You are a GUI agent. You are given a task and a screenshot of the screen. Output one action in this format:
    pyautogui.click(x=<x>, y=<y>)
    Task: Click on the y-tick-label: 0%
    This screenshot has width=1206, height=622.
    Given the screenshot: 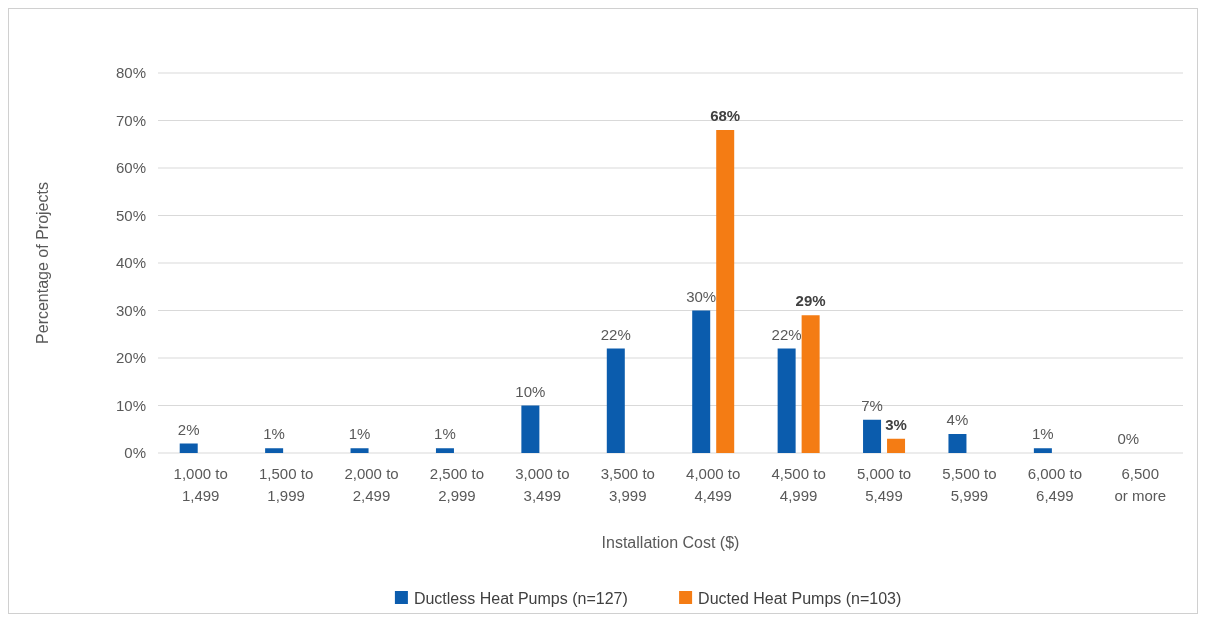 What is the action you would take?
    pyautogui.click(x=135, y=453)
    